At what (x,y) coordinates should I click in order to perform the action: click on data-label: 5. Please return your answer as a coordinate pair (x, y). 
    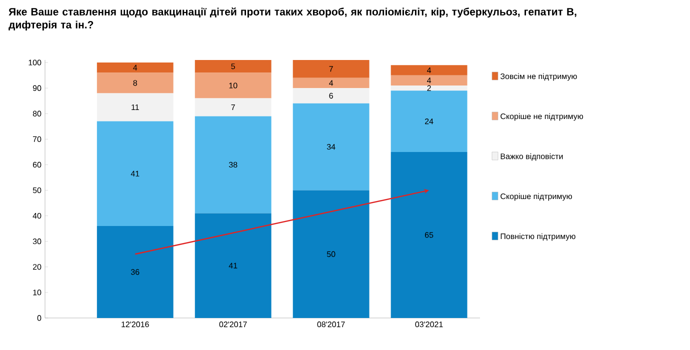
    Looking at the image, I should click on (233, 67).